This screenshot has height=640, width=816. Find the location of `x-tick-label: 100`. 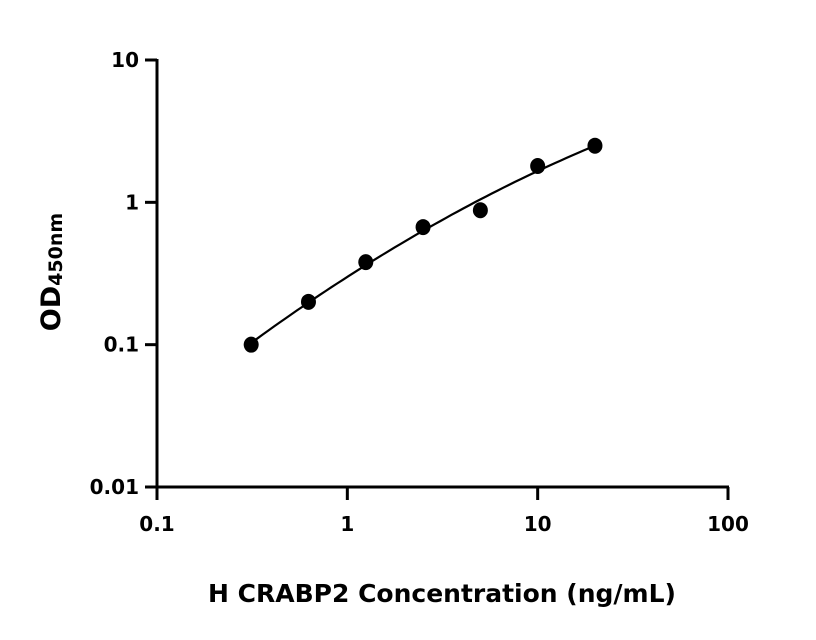

x-tick-label: 100 is located at coordinates (728, 524).